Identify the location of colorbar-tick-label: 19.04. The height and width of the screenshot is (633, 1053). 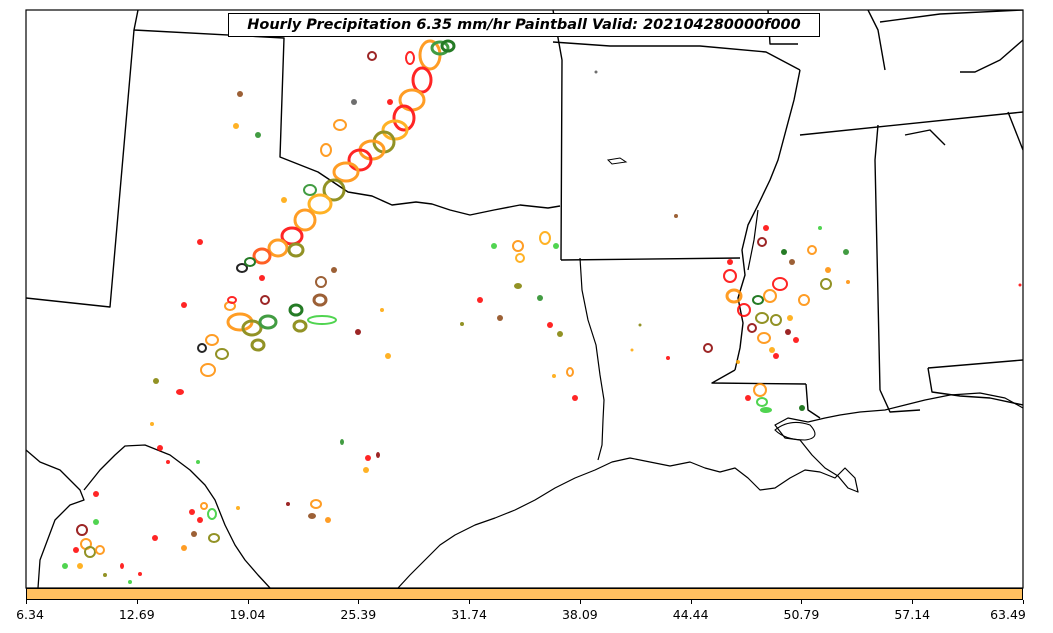
(247, 614).